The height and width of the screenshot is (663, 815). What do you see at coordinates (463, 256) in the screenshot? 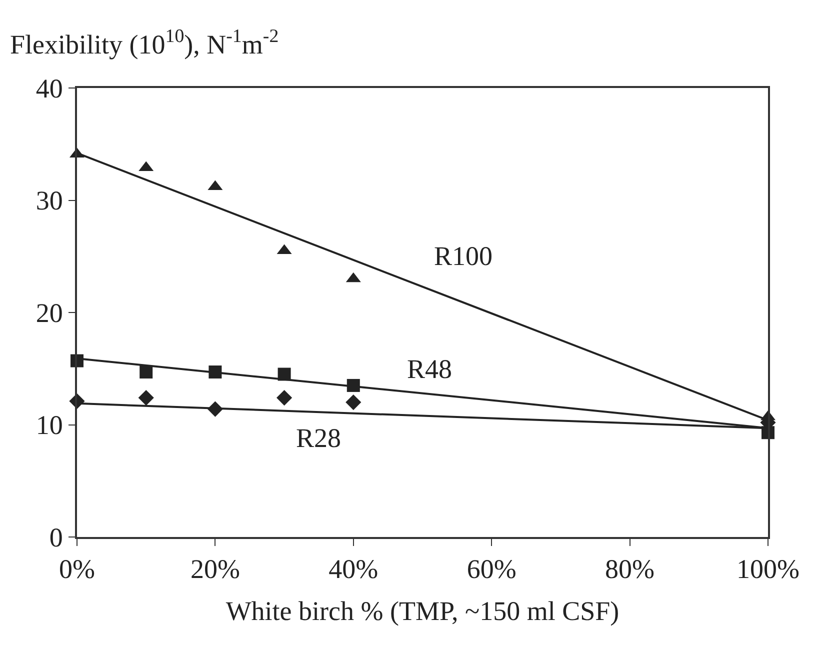
I see `text: R100` at bounding box center [463, 256].